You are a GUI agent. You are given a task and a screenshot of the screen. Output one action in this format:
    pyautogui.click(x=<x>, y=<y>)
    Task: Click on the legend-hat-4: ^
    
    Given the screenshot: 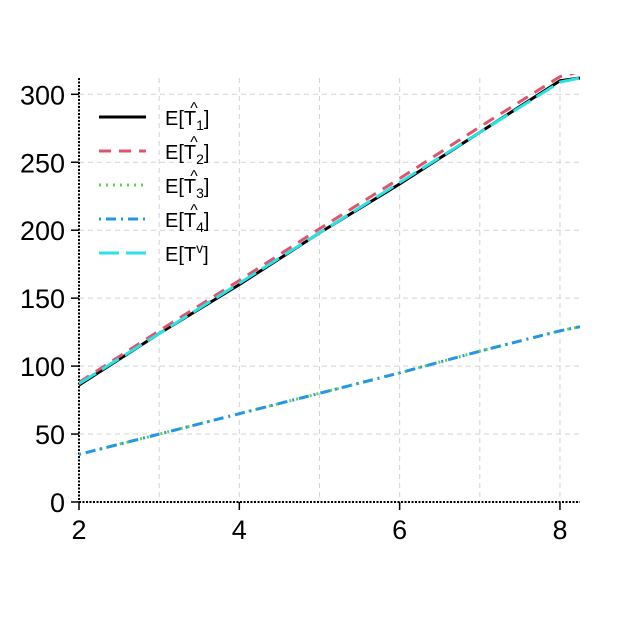 What is the action you would take?
    pyautogui.click(x=194, y=210)
    